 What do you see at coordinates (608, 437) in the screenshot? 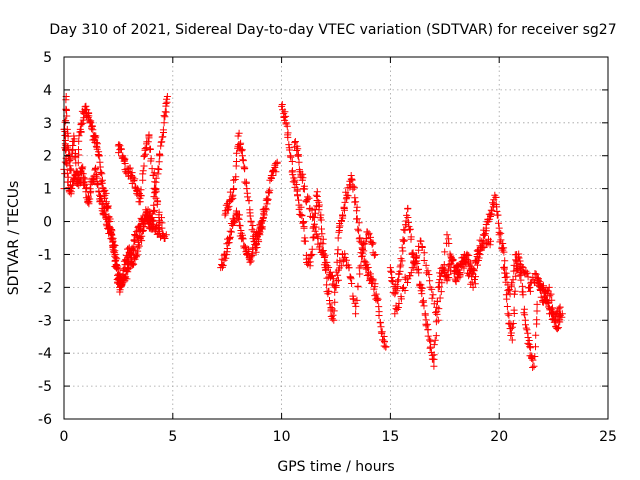
I see `x-tick-label: 25` at bounding box center [608, 437].